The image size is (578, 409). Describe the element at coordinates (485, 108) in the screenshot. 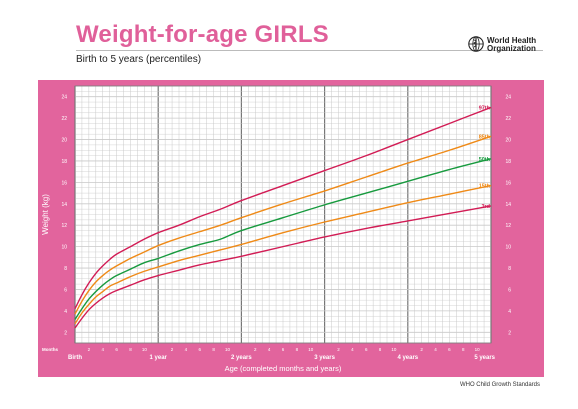

I see `percentile-label-97th: 97th` at that location.